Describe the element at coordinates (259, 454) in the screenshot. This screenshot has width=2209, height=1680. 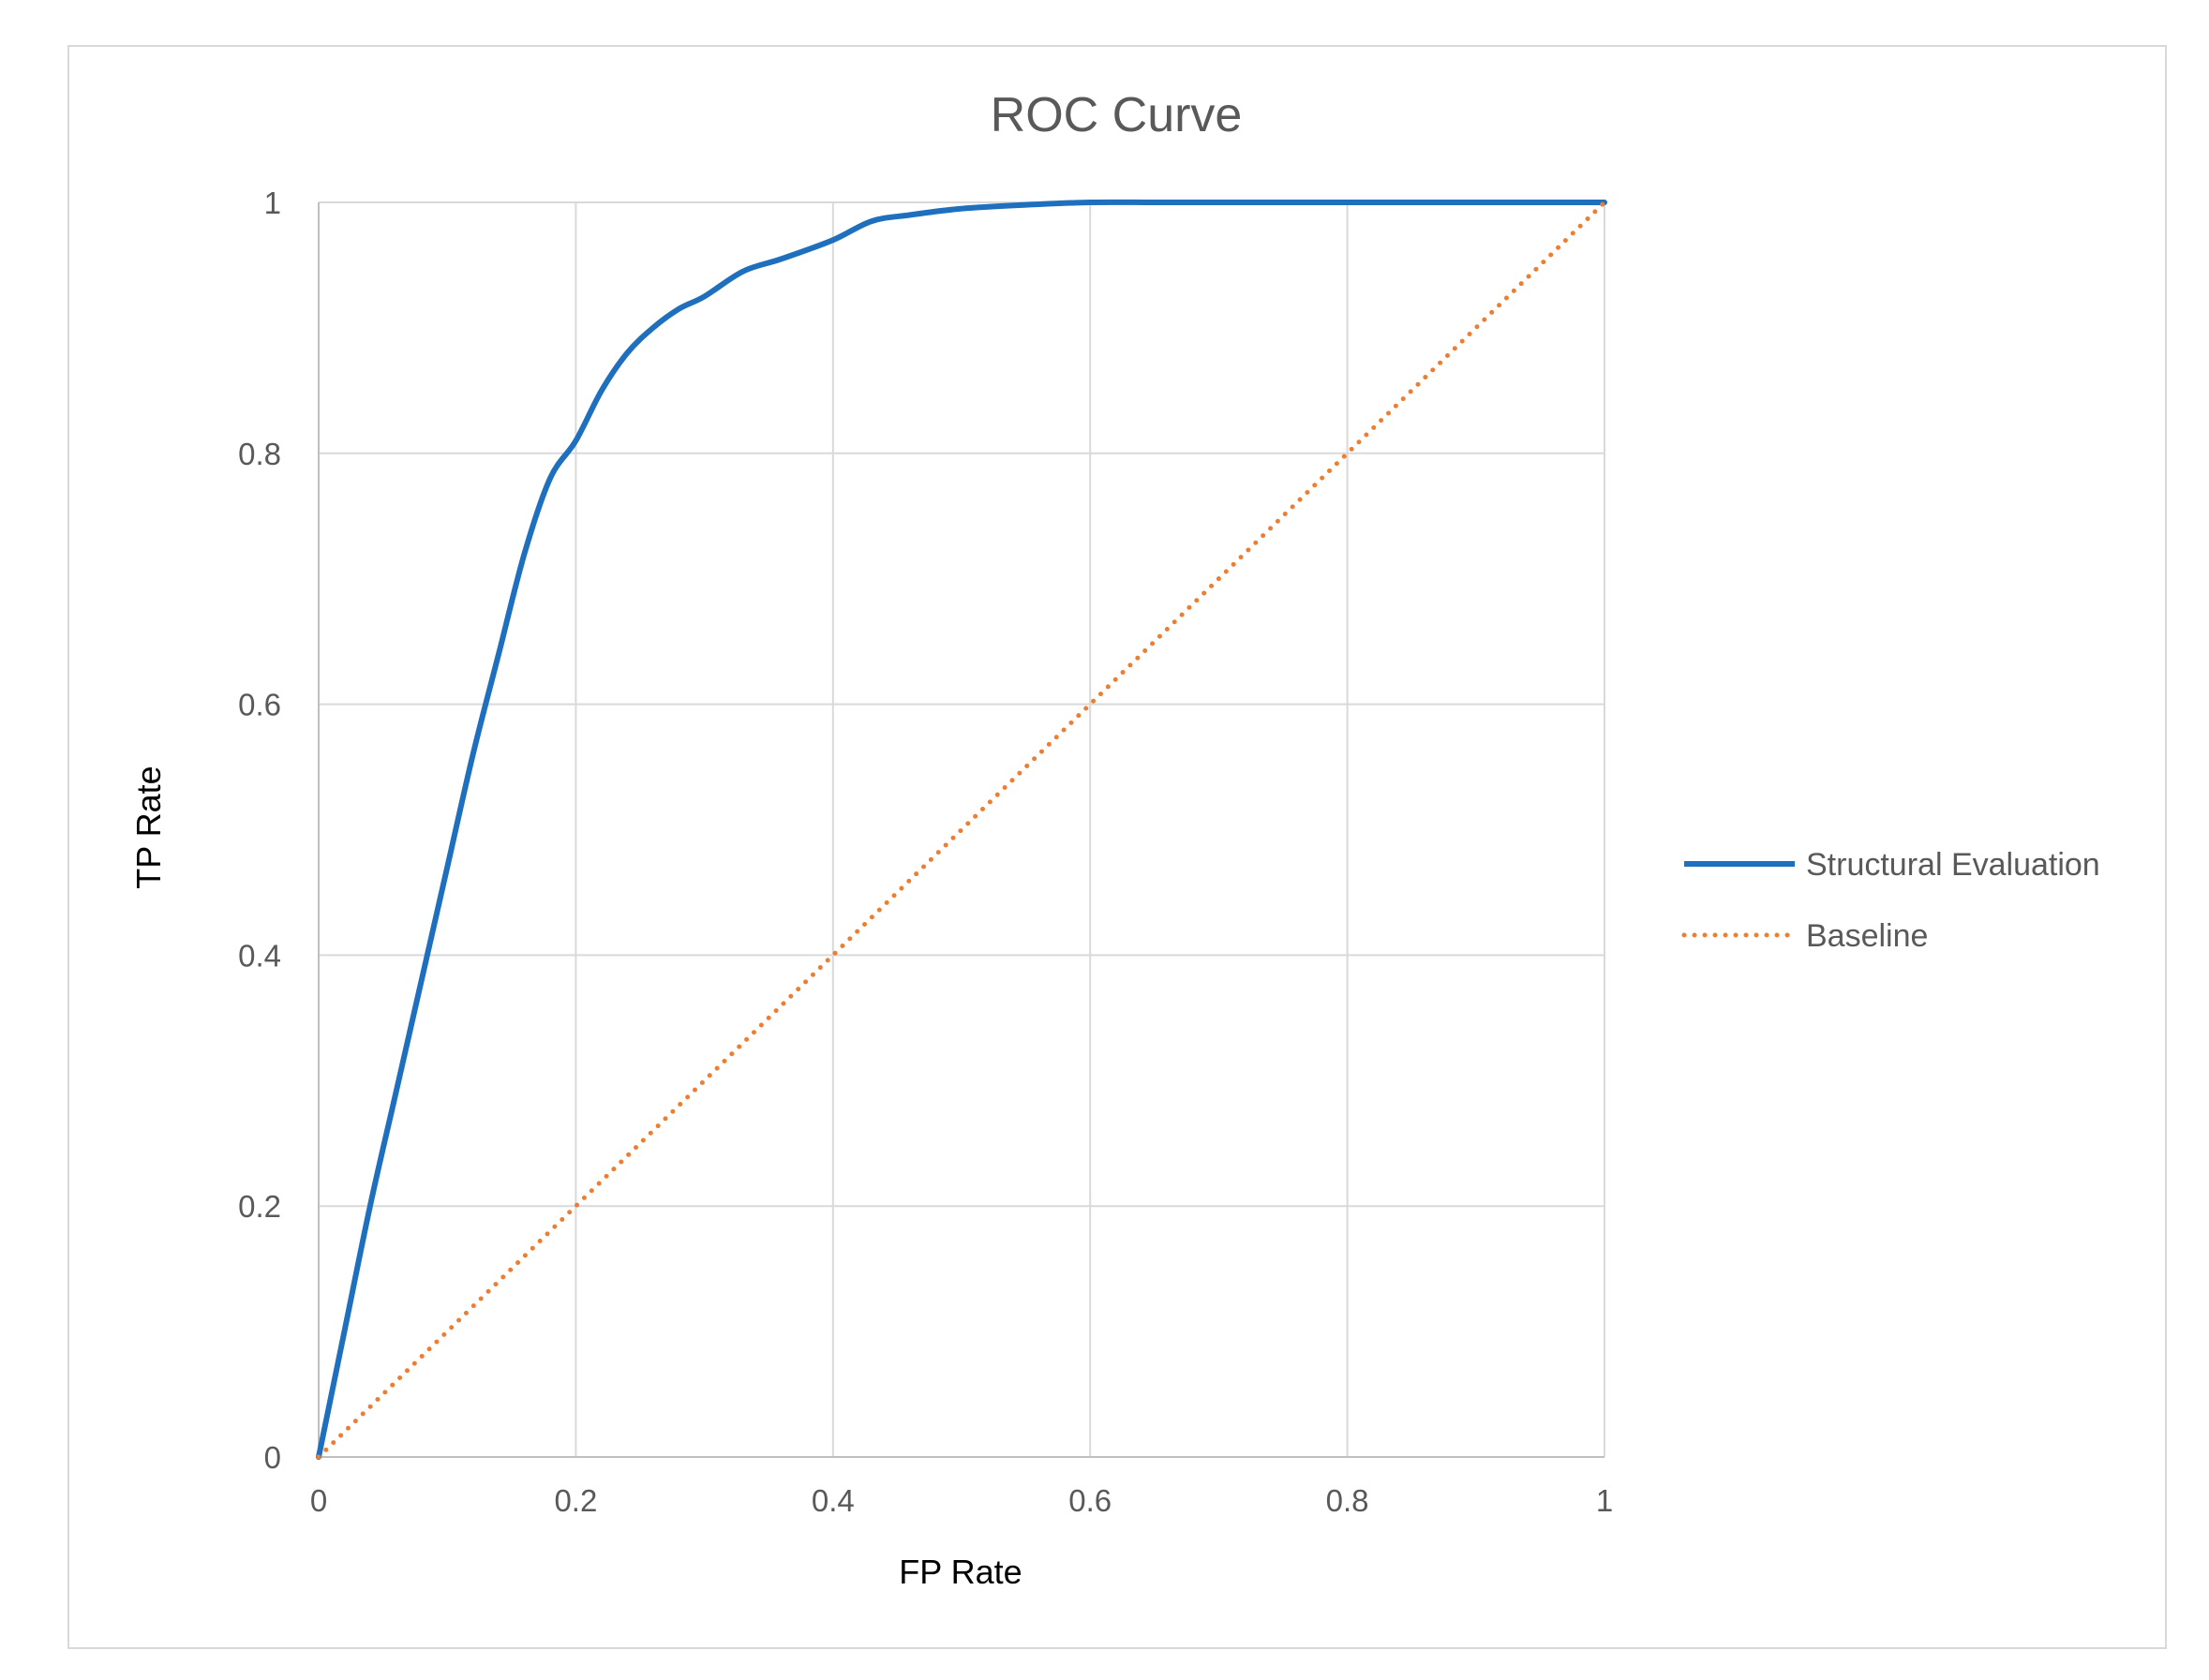
I see `y-tick-label: 0.8` at that location.